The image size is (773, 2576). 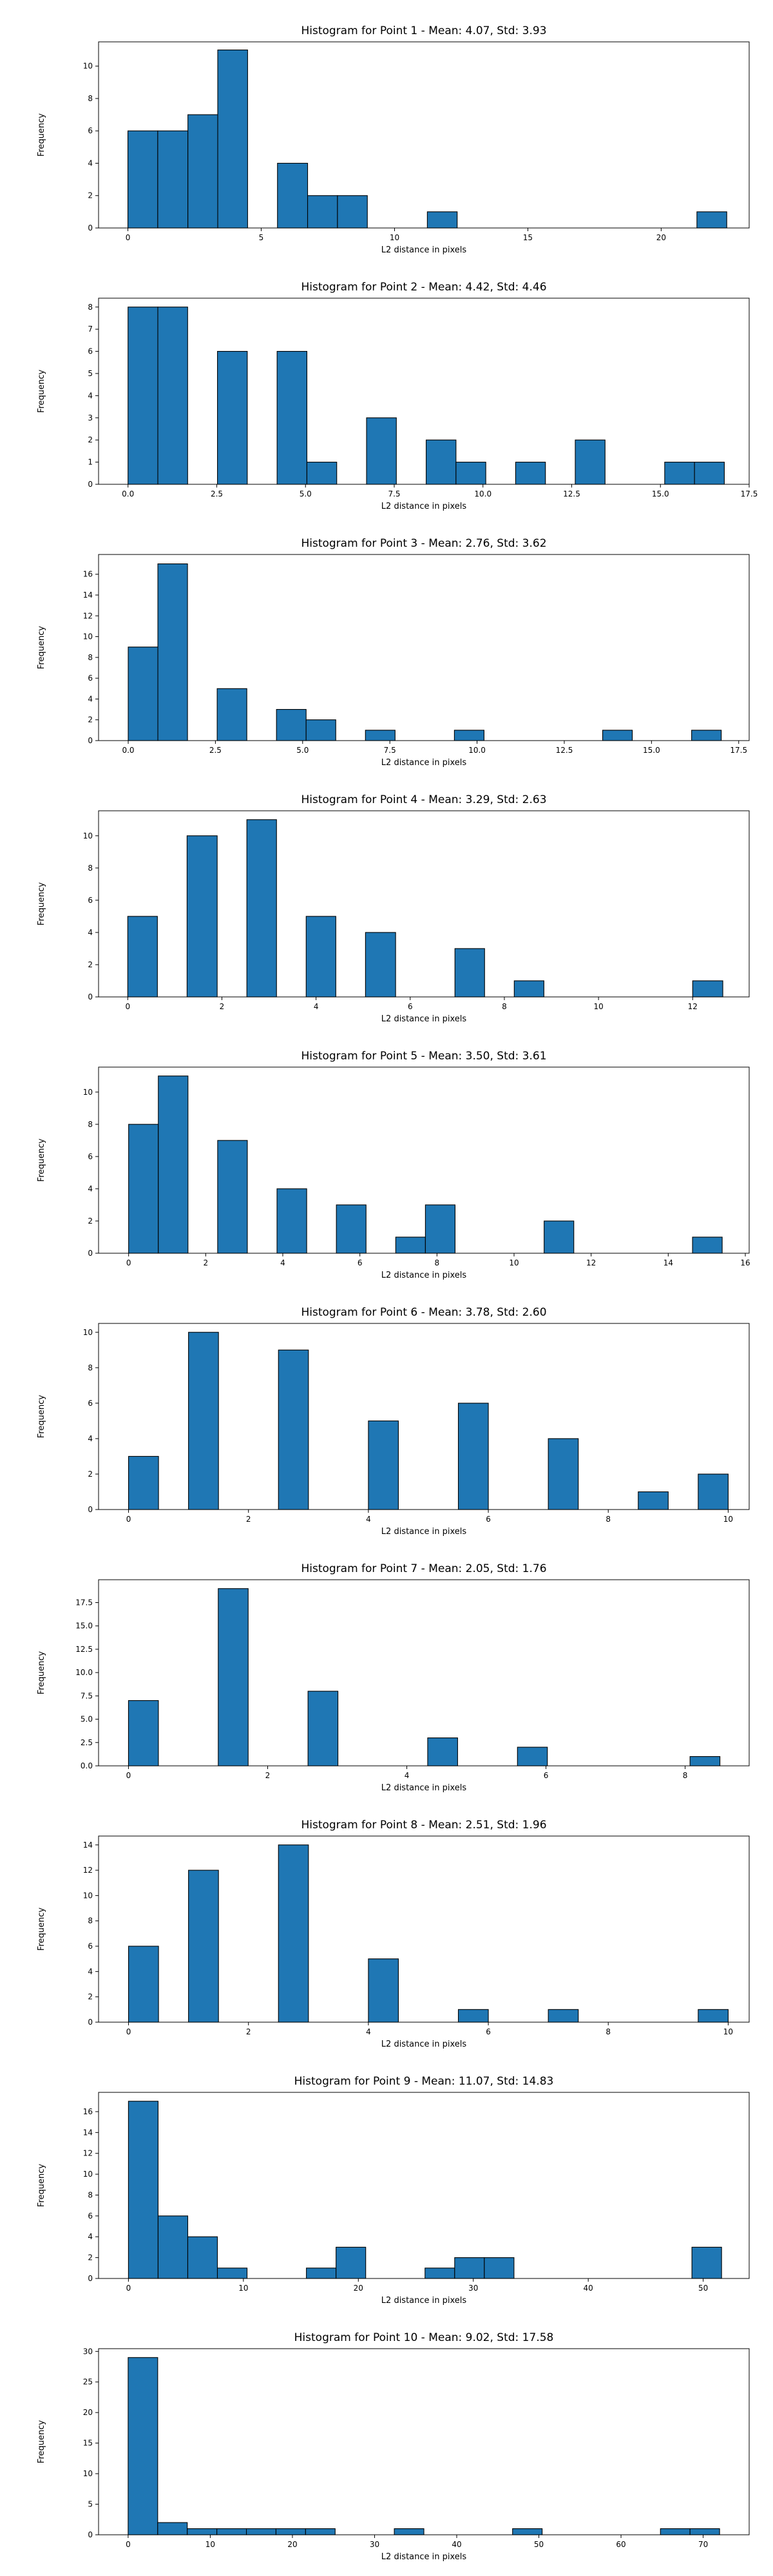 What do you see at coordinates (88, 2351) in the screenshot?
I see `y-tick-label: 30` at bounding box center [88, 2351].